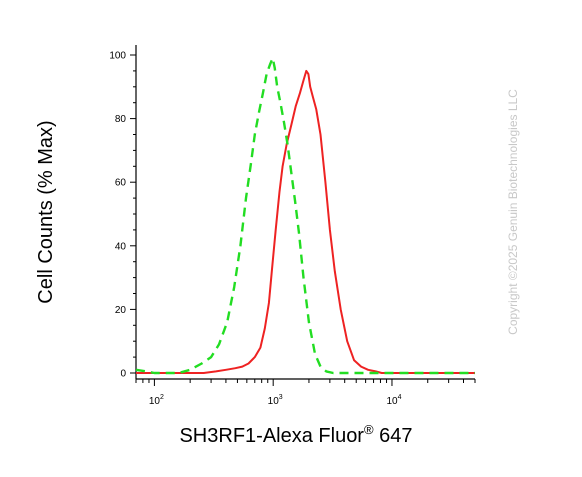 This screenshot has height=477, width=582. I want to click on x-axis-title-main: SH3RF1-Alexa Fluor, so click(271, 436).